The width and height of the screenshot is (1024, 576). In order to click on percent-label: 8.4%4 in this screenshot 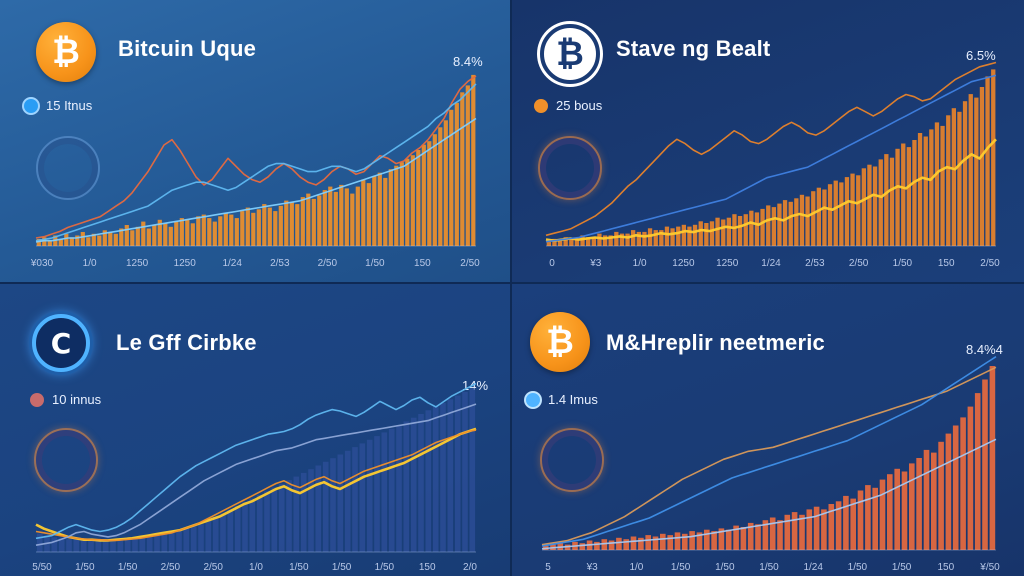, I will do `click(984, 349)`.